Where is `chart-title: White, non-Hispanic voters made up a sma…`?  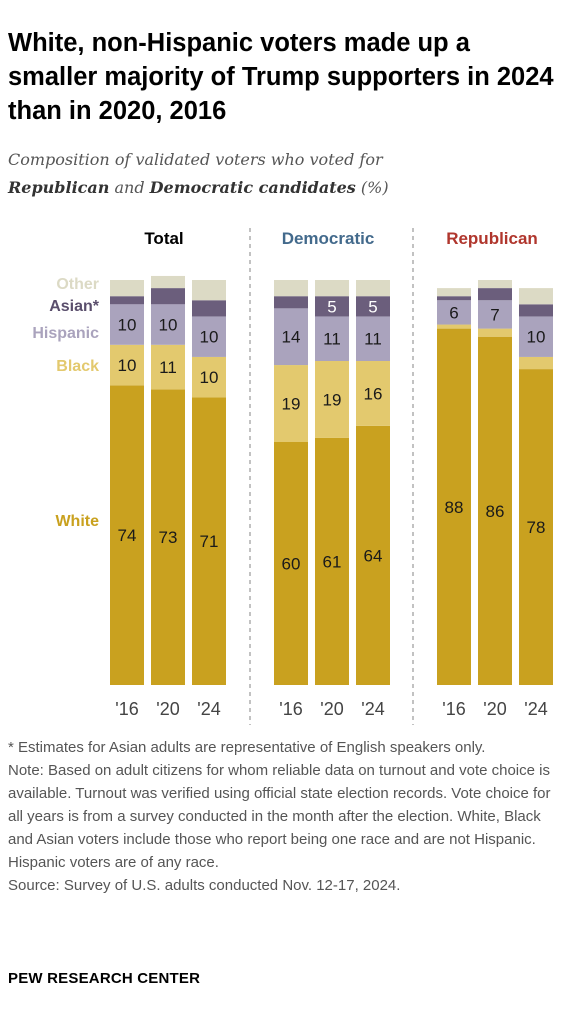
chart-title: White, non-Hispanic voters made up a sma… is located at coordinates (281, 77).